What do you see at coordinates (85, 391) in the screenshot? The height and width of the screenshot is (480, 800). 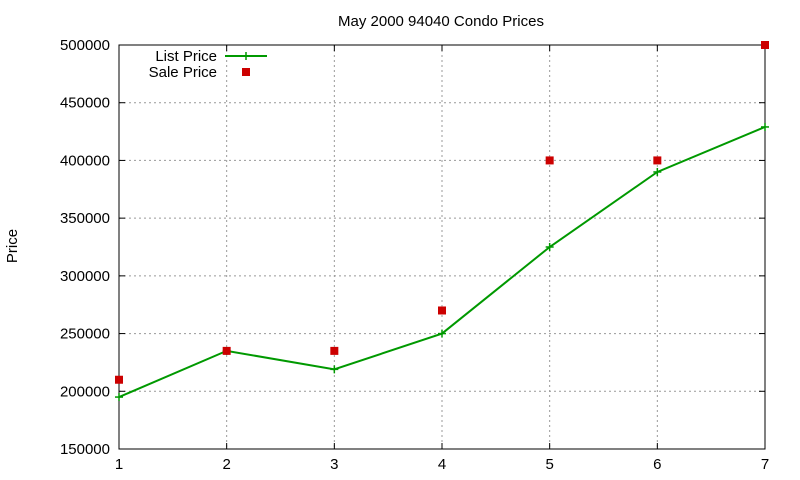 I see `y-tick-label: 200000` at bounding box center [85, 391].